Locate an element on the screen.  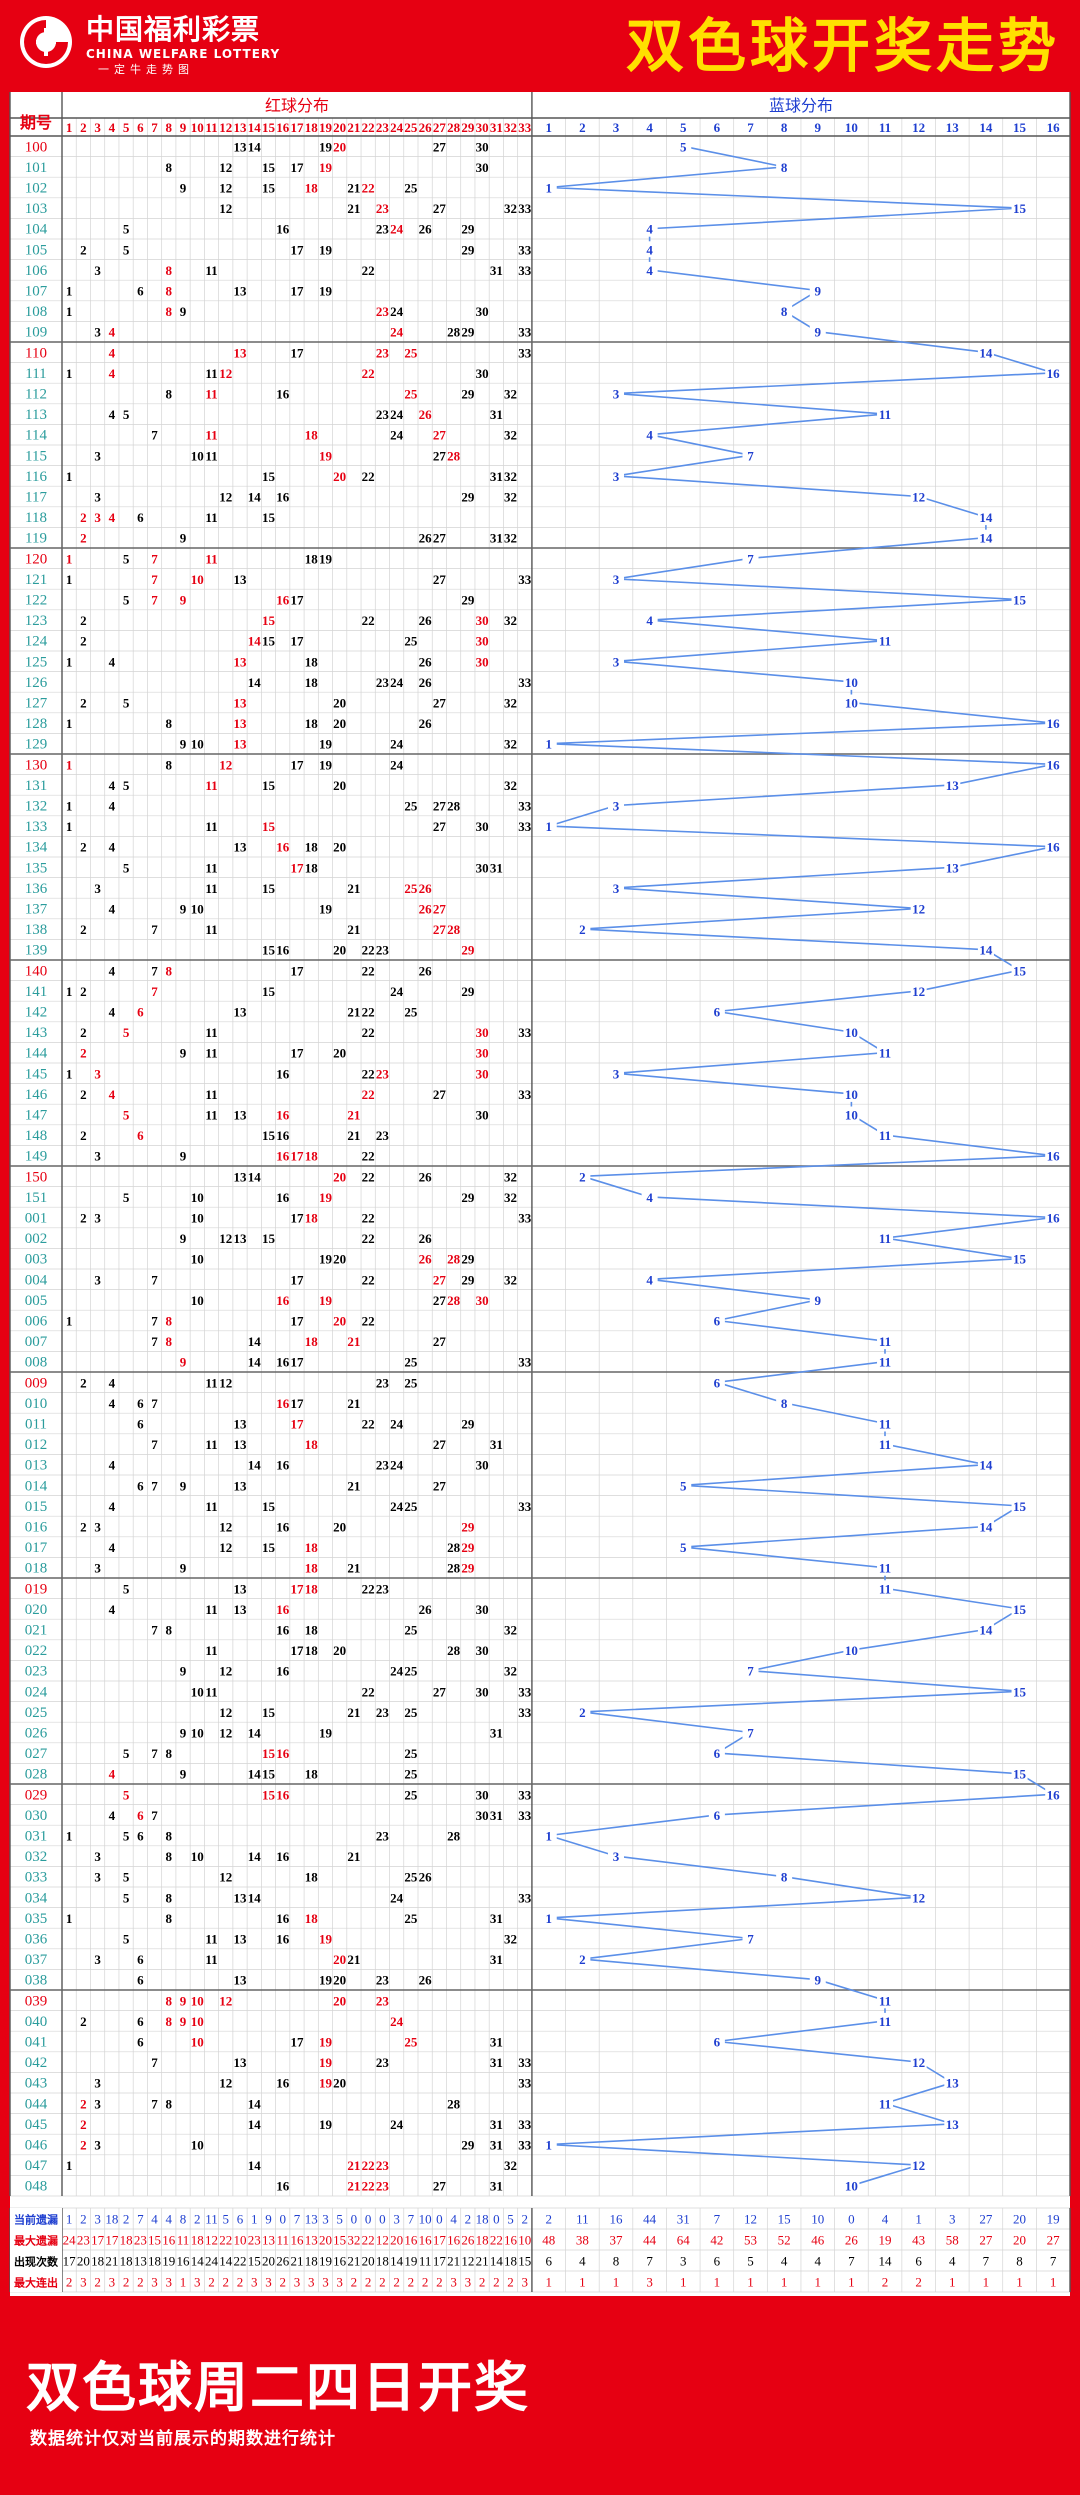
red-column-number: 5 is located at coordinates (126, 127).